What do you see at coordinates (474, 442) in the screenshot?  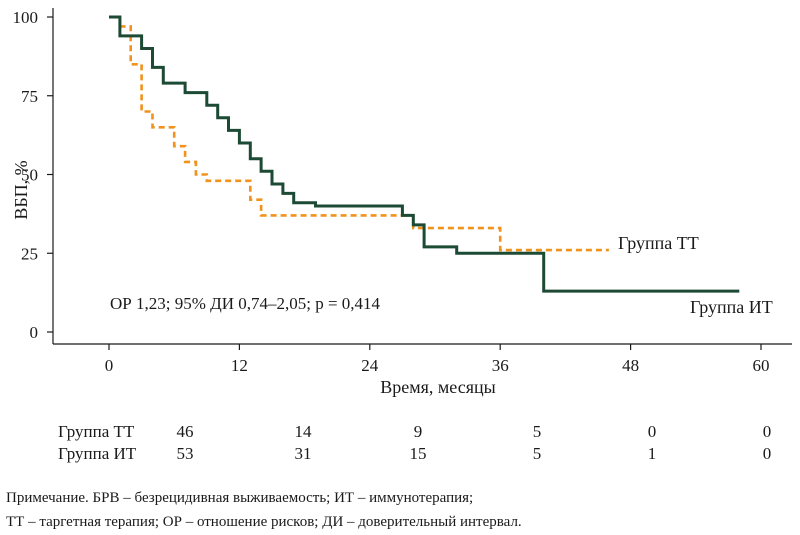 I see `risk-values: 46 14 9 5 0 0 53 31 15 5 1 0` at bounding box center [474, 442].